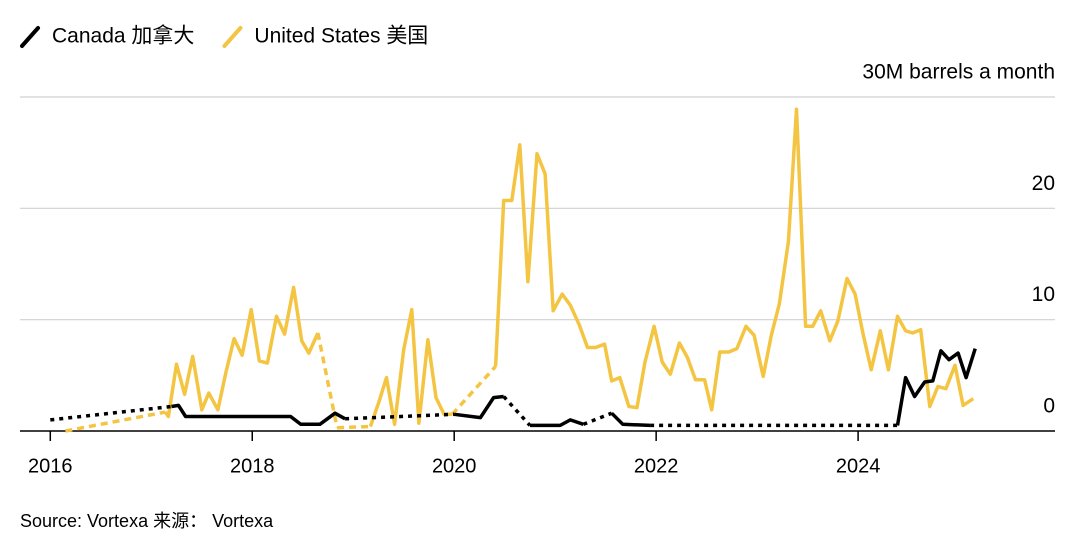  I want to click on y-tick-label: 20, so click(1043, 183).